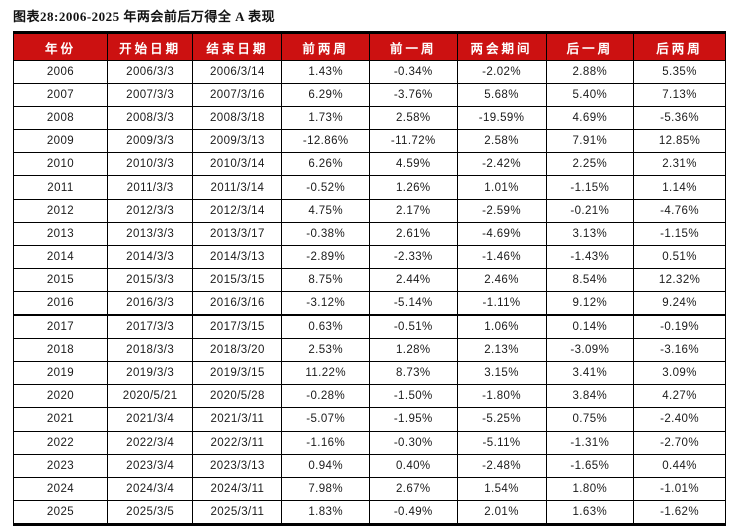 This screenshot has height=526, width=739. I want to click on table-cell: 2007/3/16, so click(237, 95).